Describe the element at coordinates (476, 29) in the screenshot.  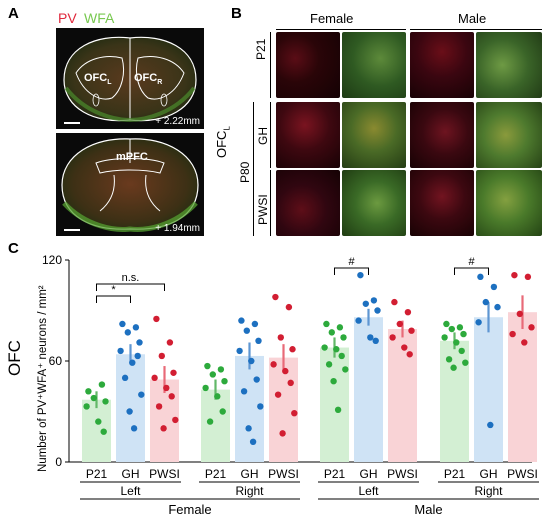
I see `header-male-rule` at that location.